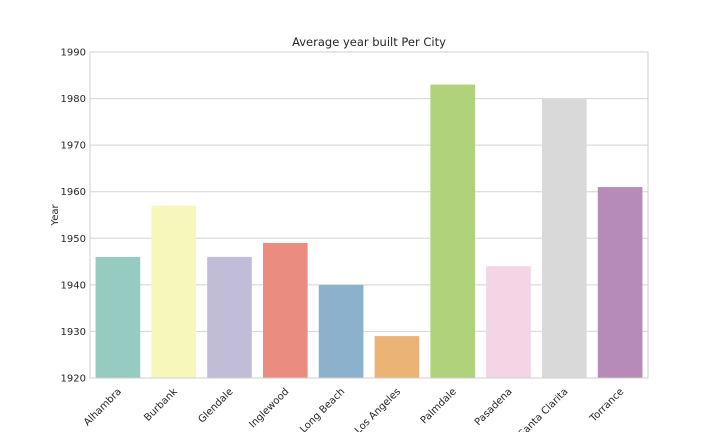 The height and width of the screenshot is (432, 720). What do you see at coordinates (161, 405) in the screenshot?
I see `x-tick-label: Burbank` at bounding box center [161, 405].